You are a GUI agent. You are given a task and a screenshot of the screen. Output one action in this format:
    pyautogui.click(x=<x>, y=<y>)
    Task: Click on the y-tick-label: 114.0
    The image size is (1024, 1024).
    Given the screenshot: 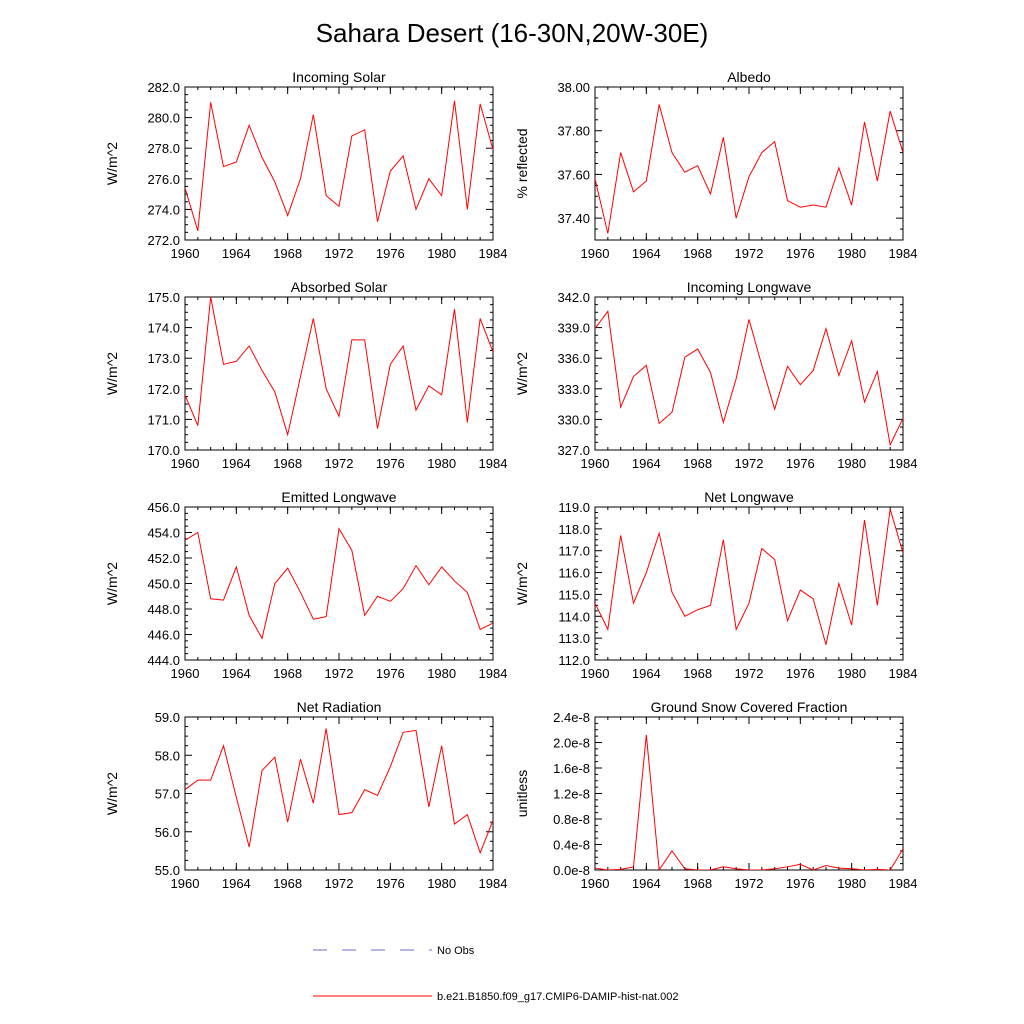 What is the action you would take?
    pyautogui.click(x=574, y=616)
    